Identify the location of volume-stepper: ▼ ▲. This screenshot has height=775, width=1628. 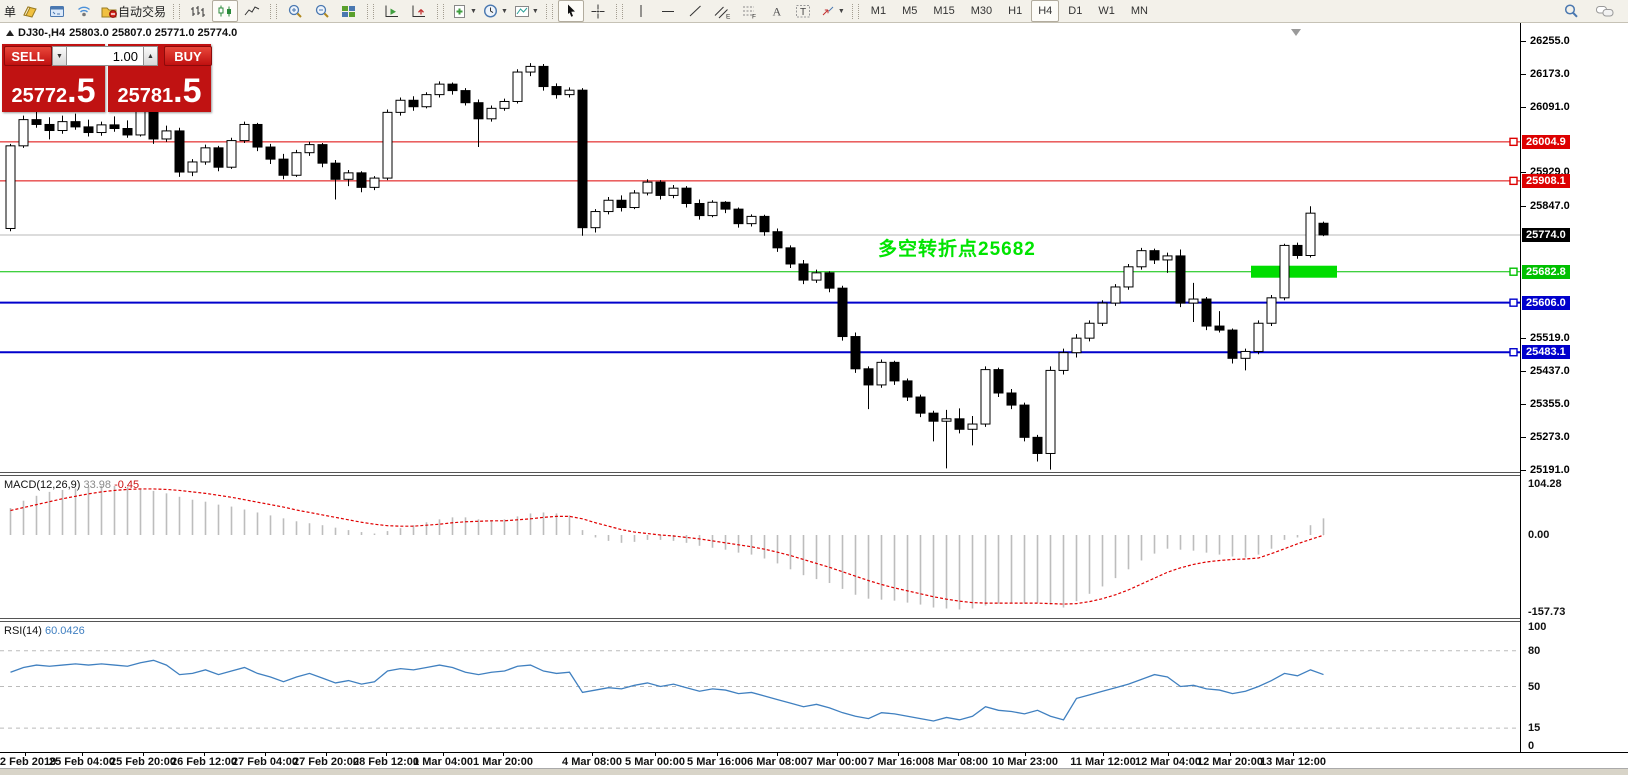
(105, 56).